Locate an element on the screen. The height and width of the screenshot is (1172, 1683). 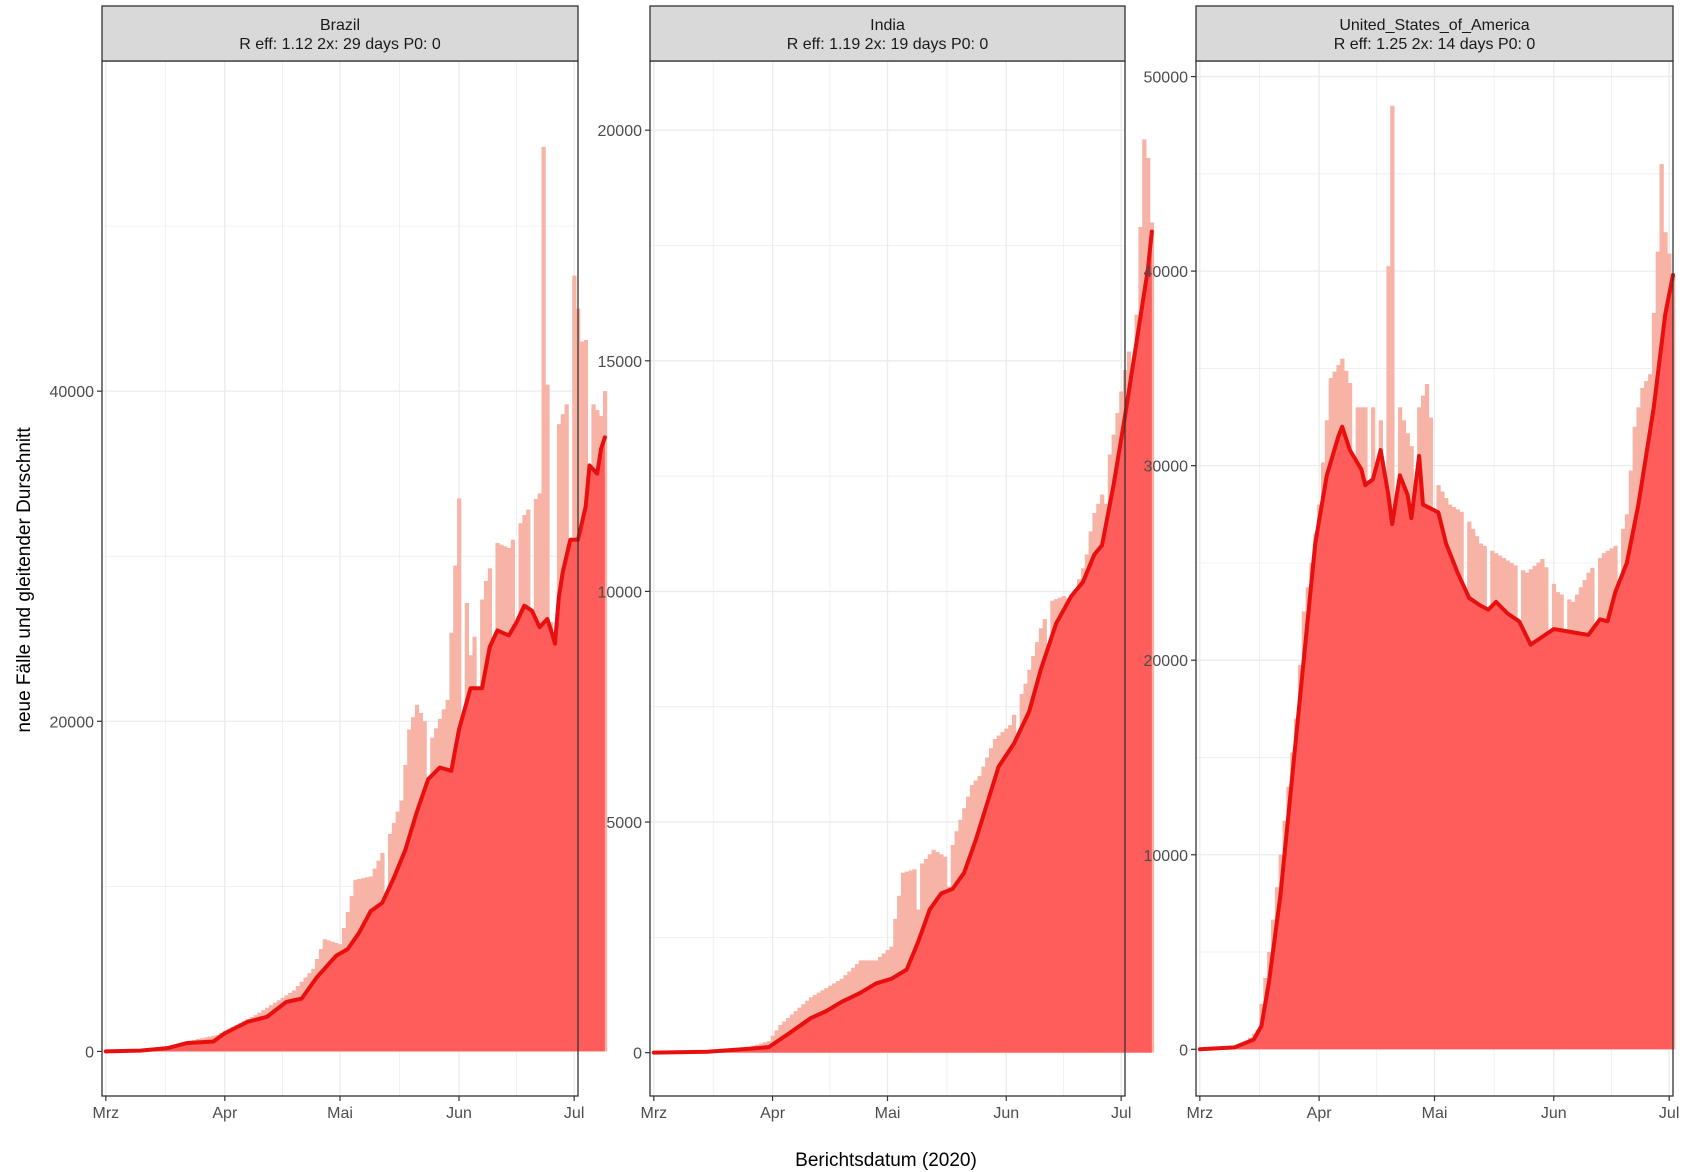
y-axis: 0 20000 40000 is located at coordinates (76, 722).